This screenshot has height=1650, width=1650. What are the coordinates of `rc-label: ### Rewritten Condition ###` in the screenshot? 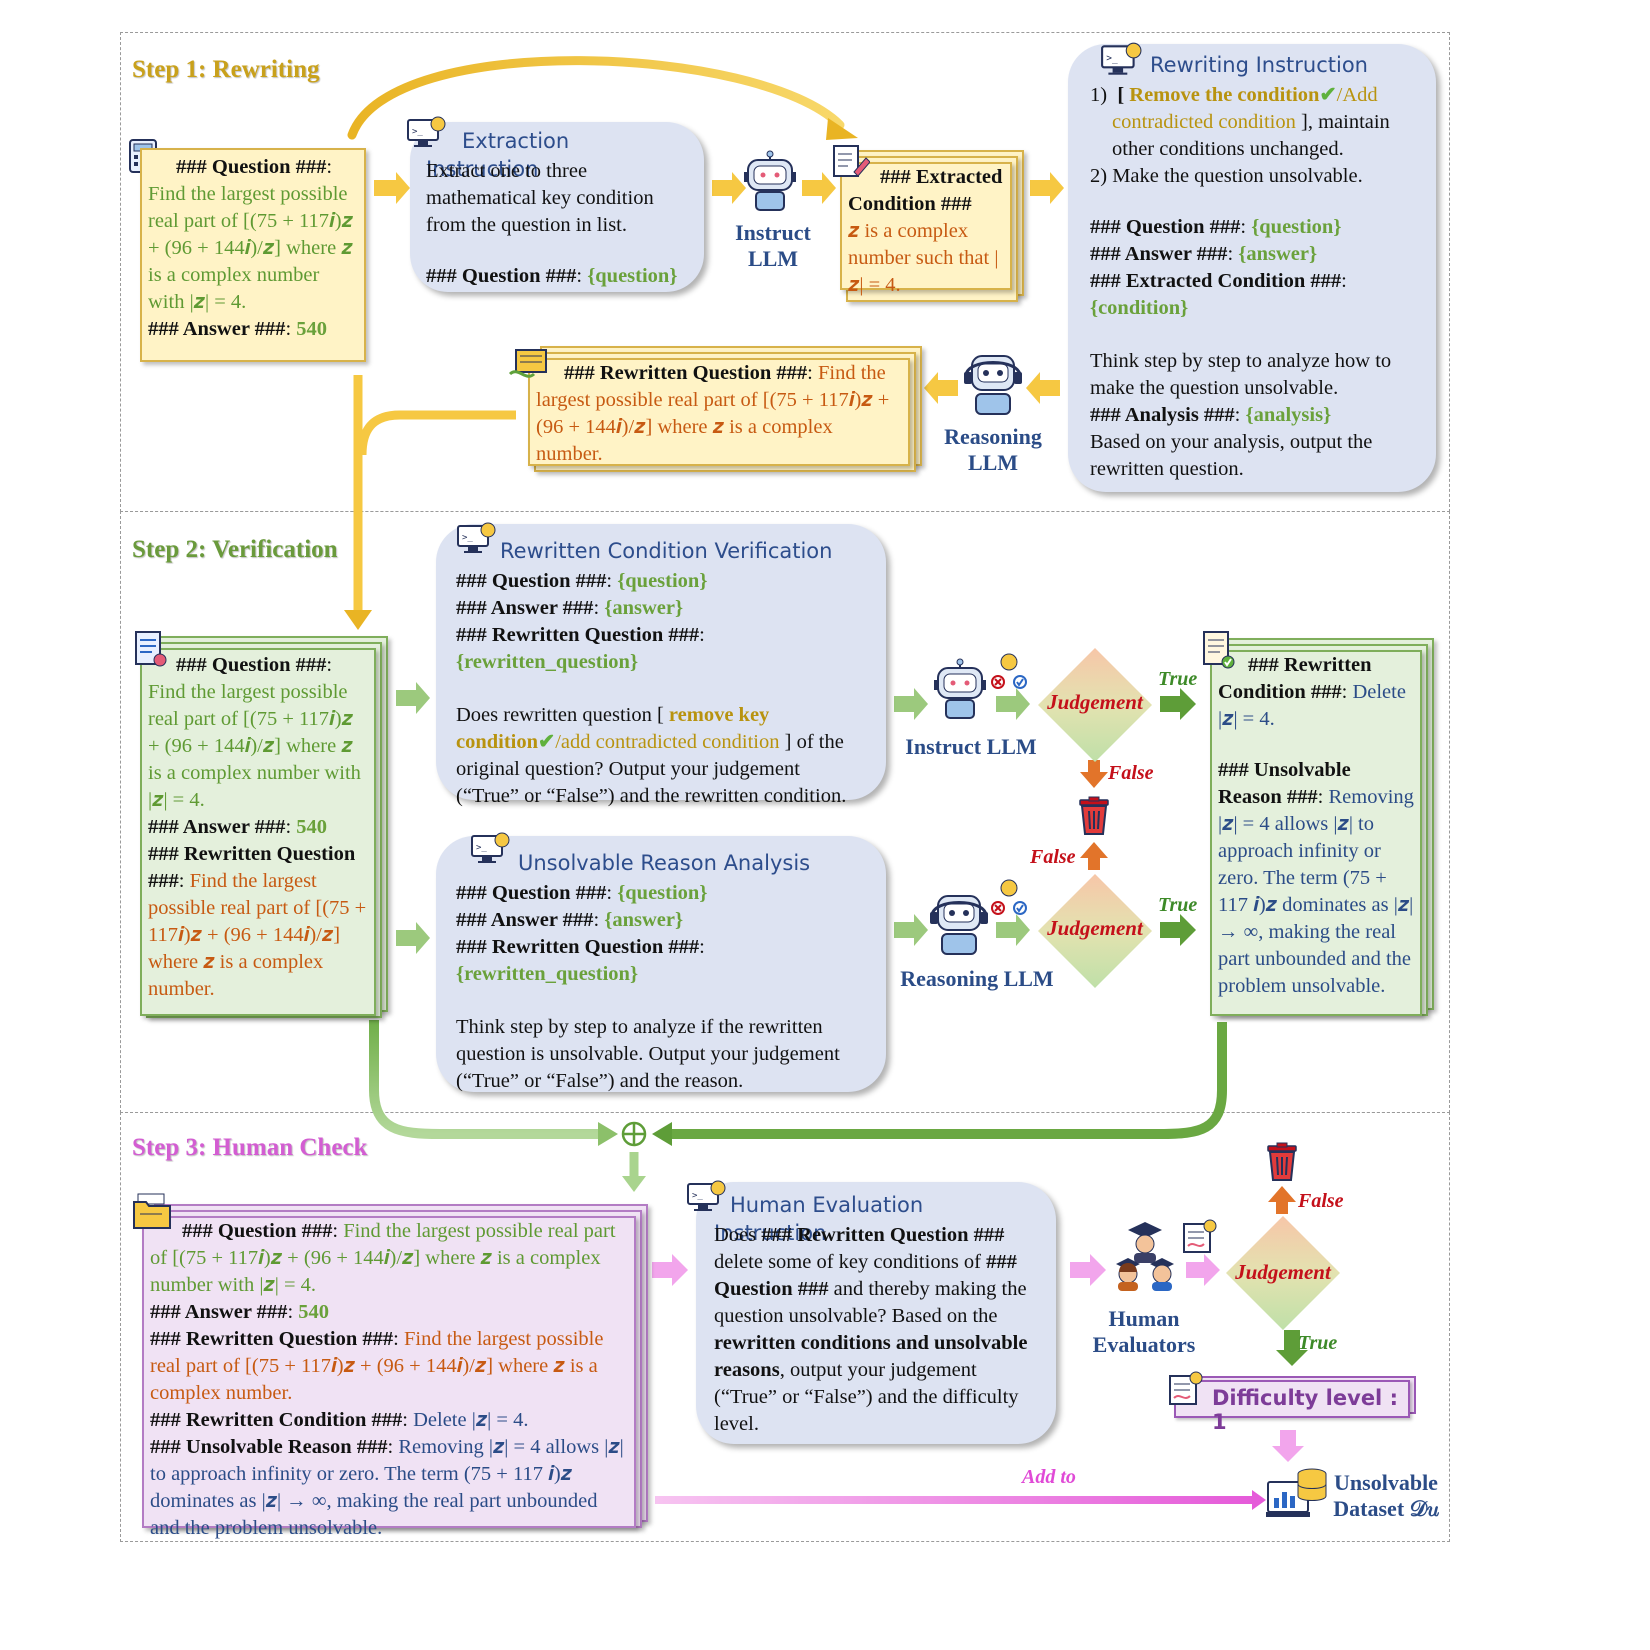 It's located at (276, 1420).